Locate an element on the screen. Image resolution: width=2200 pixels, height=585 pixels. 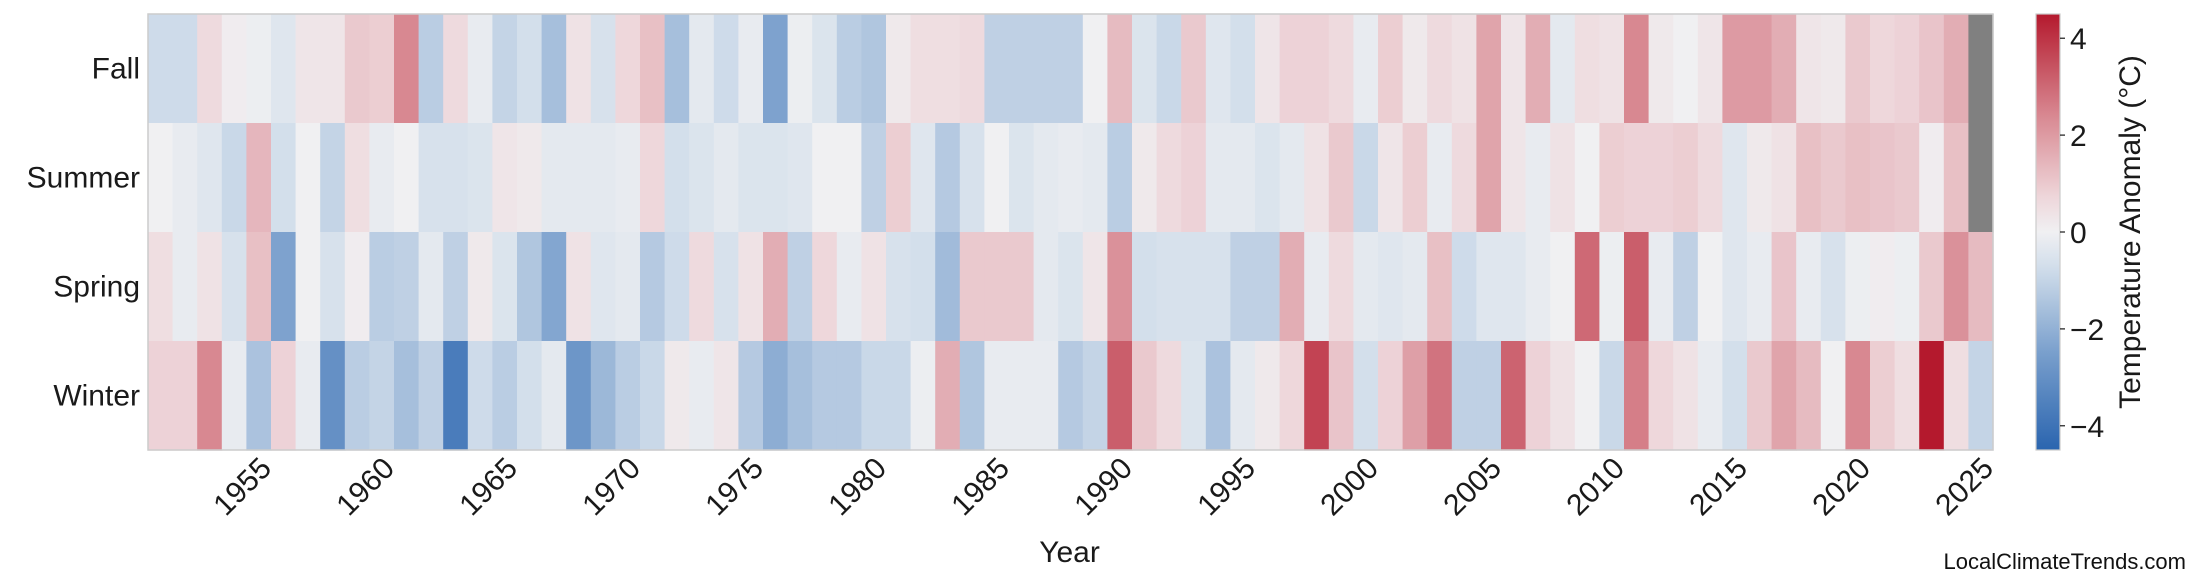
x-tick-label: 2005 is located at coordinates (1472, 487).